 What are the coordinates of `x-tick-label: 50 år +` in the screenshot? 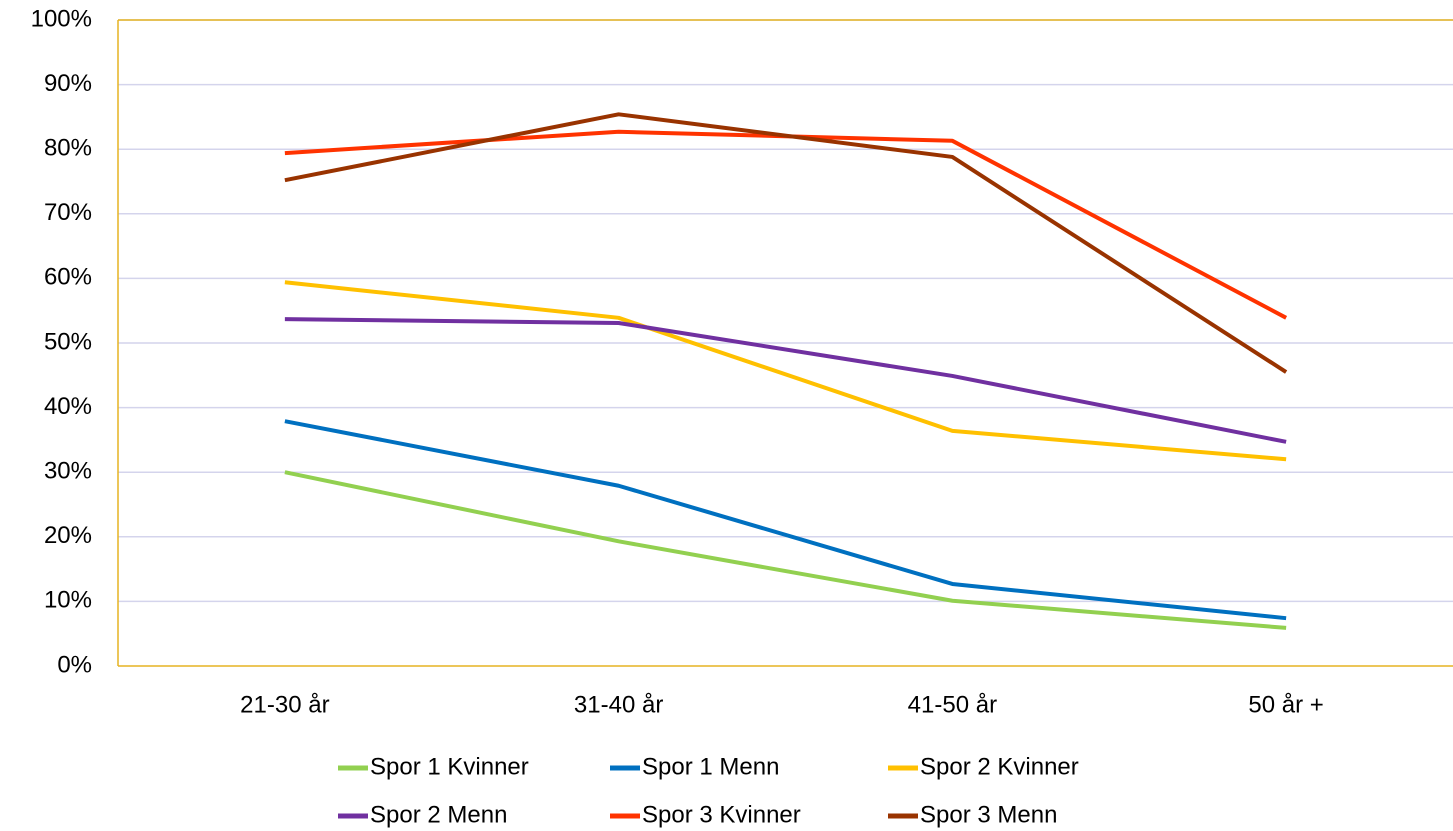 It's located at (1285, 704).